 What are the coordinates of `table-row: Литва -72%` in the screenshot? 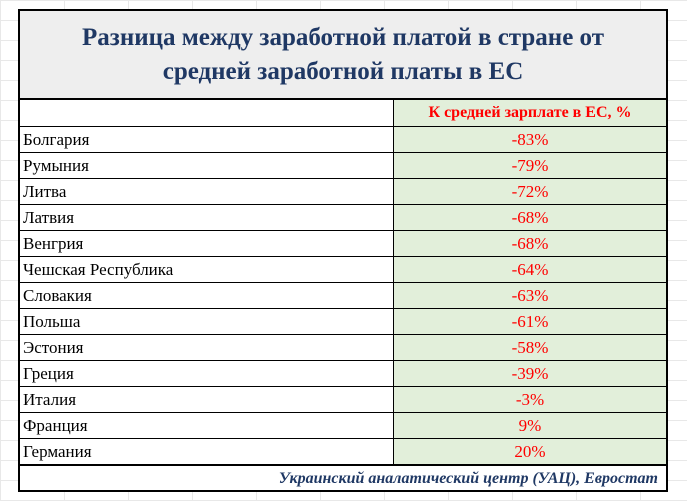 It's located at (343, 192).